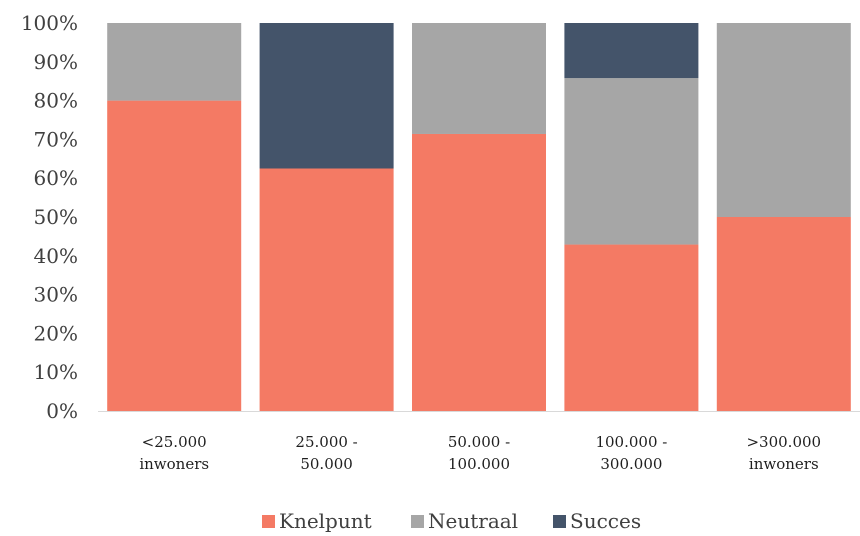 This screenshot has height=536, width=860. What do you see at coordinates (56, 178) in the screenshot?
I see `y-tick-label: 60%` at bounding box center [56, 178].